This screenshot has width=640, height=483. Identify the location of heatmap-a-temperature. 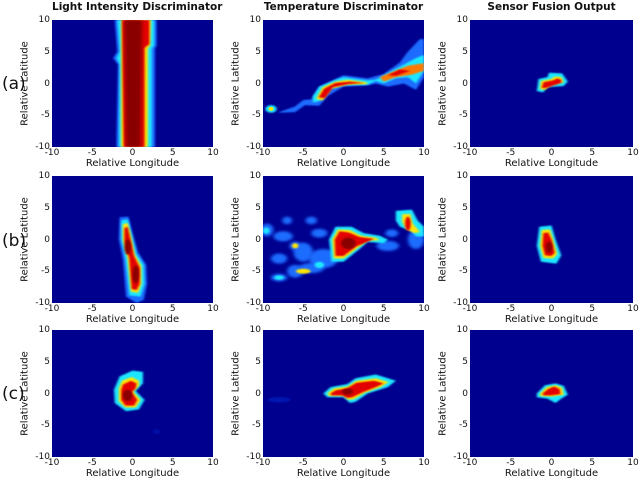
(343, 83).